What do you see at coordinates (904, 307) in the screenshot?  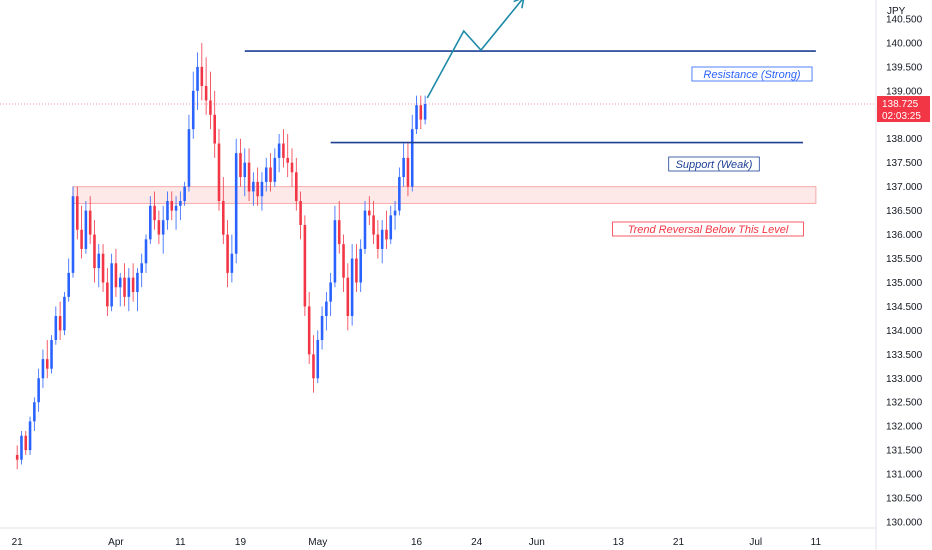 I see `y-tick-label: 134.500` at bounding box center [904, 307].